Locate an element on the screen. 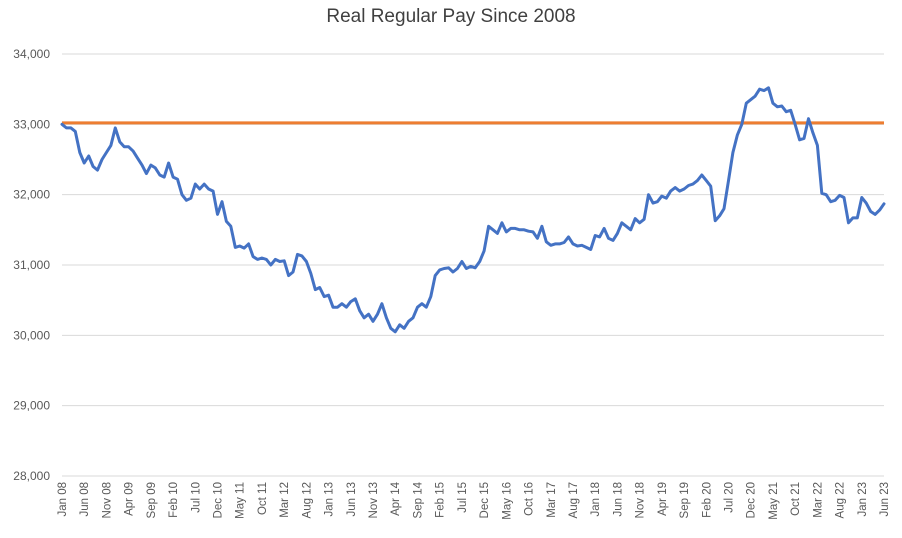 This screenshot has height=538, width=902. x-tick-label: Mar 12 is located at coordinates (285, 500).